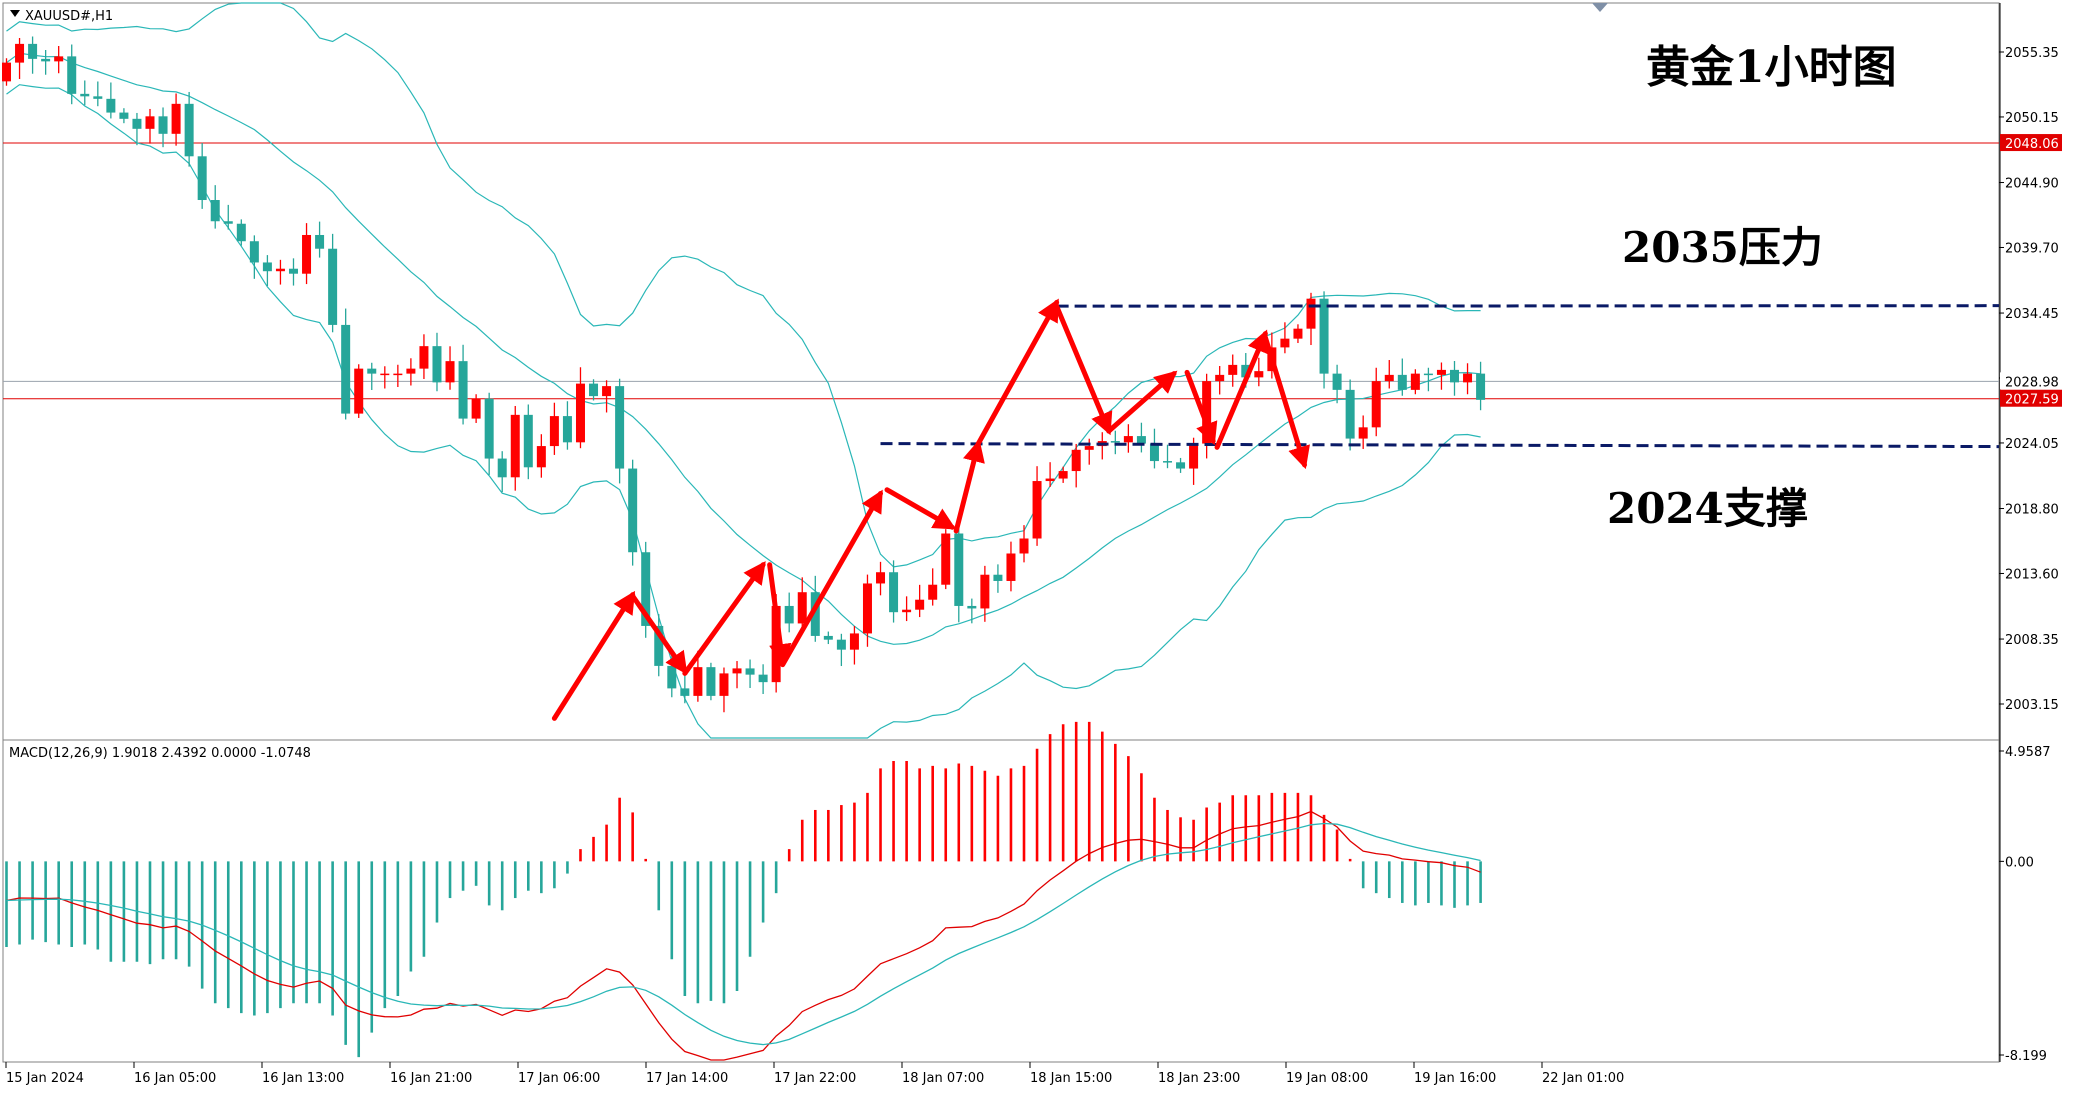 Image resolution: width=2073 pixels, height=1095 pixels. I want to click on annotation-resistance: 2035压力, so click(1722, 247).